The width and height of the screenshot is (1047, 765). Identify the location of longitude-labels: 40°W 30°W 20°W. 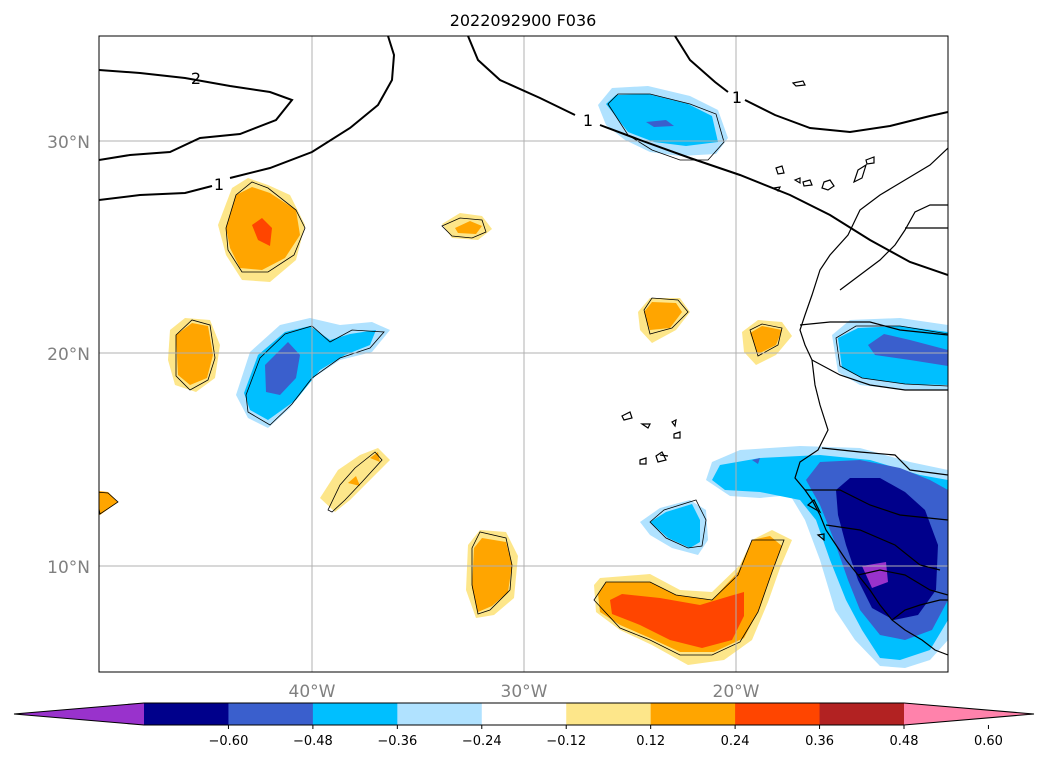
(524, 692).